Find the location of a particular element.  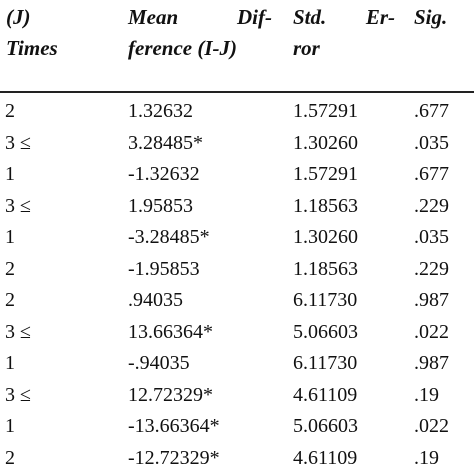

header-mean-difference-line1: Mean Dif- is located at coordinates (200, 17).